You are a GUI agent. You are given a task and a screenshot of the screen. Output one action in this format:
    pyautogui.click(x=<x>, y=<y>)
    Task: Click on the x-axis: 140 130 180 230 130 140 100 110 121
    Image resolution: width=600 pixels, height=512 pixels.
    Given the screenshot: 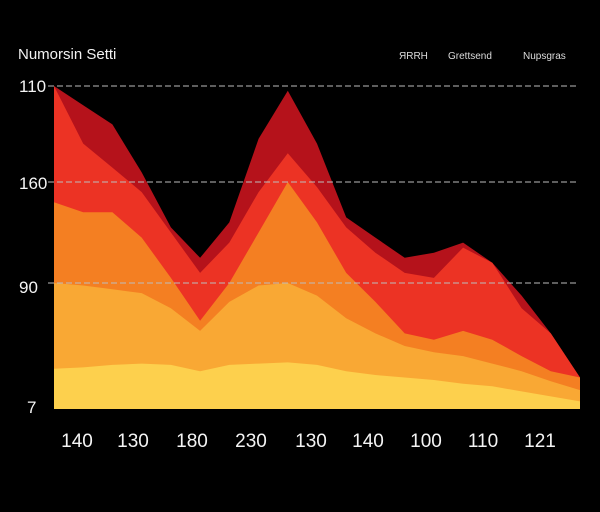 What is the action you would take?
    pyautogui.click(x=308, y=441)
    